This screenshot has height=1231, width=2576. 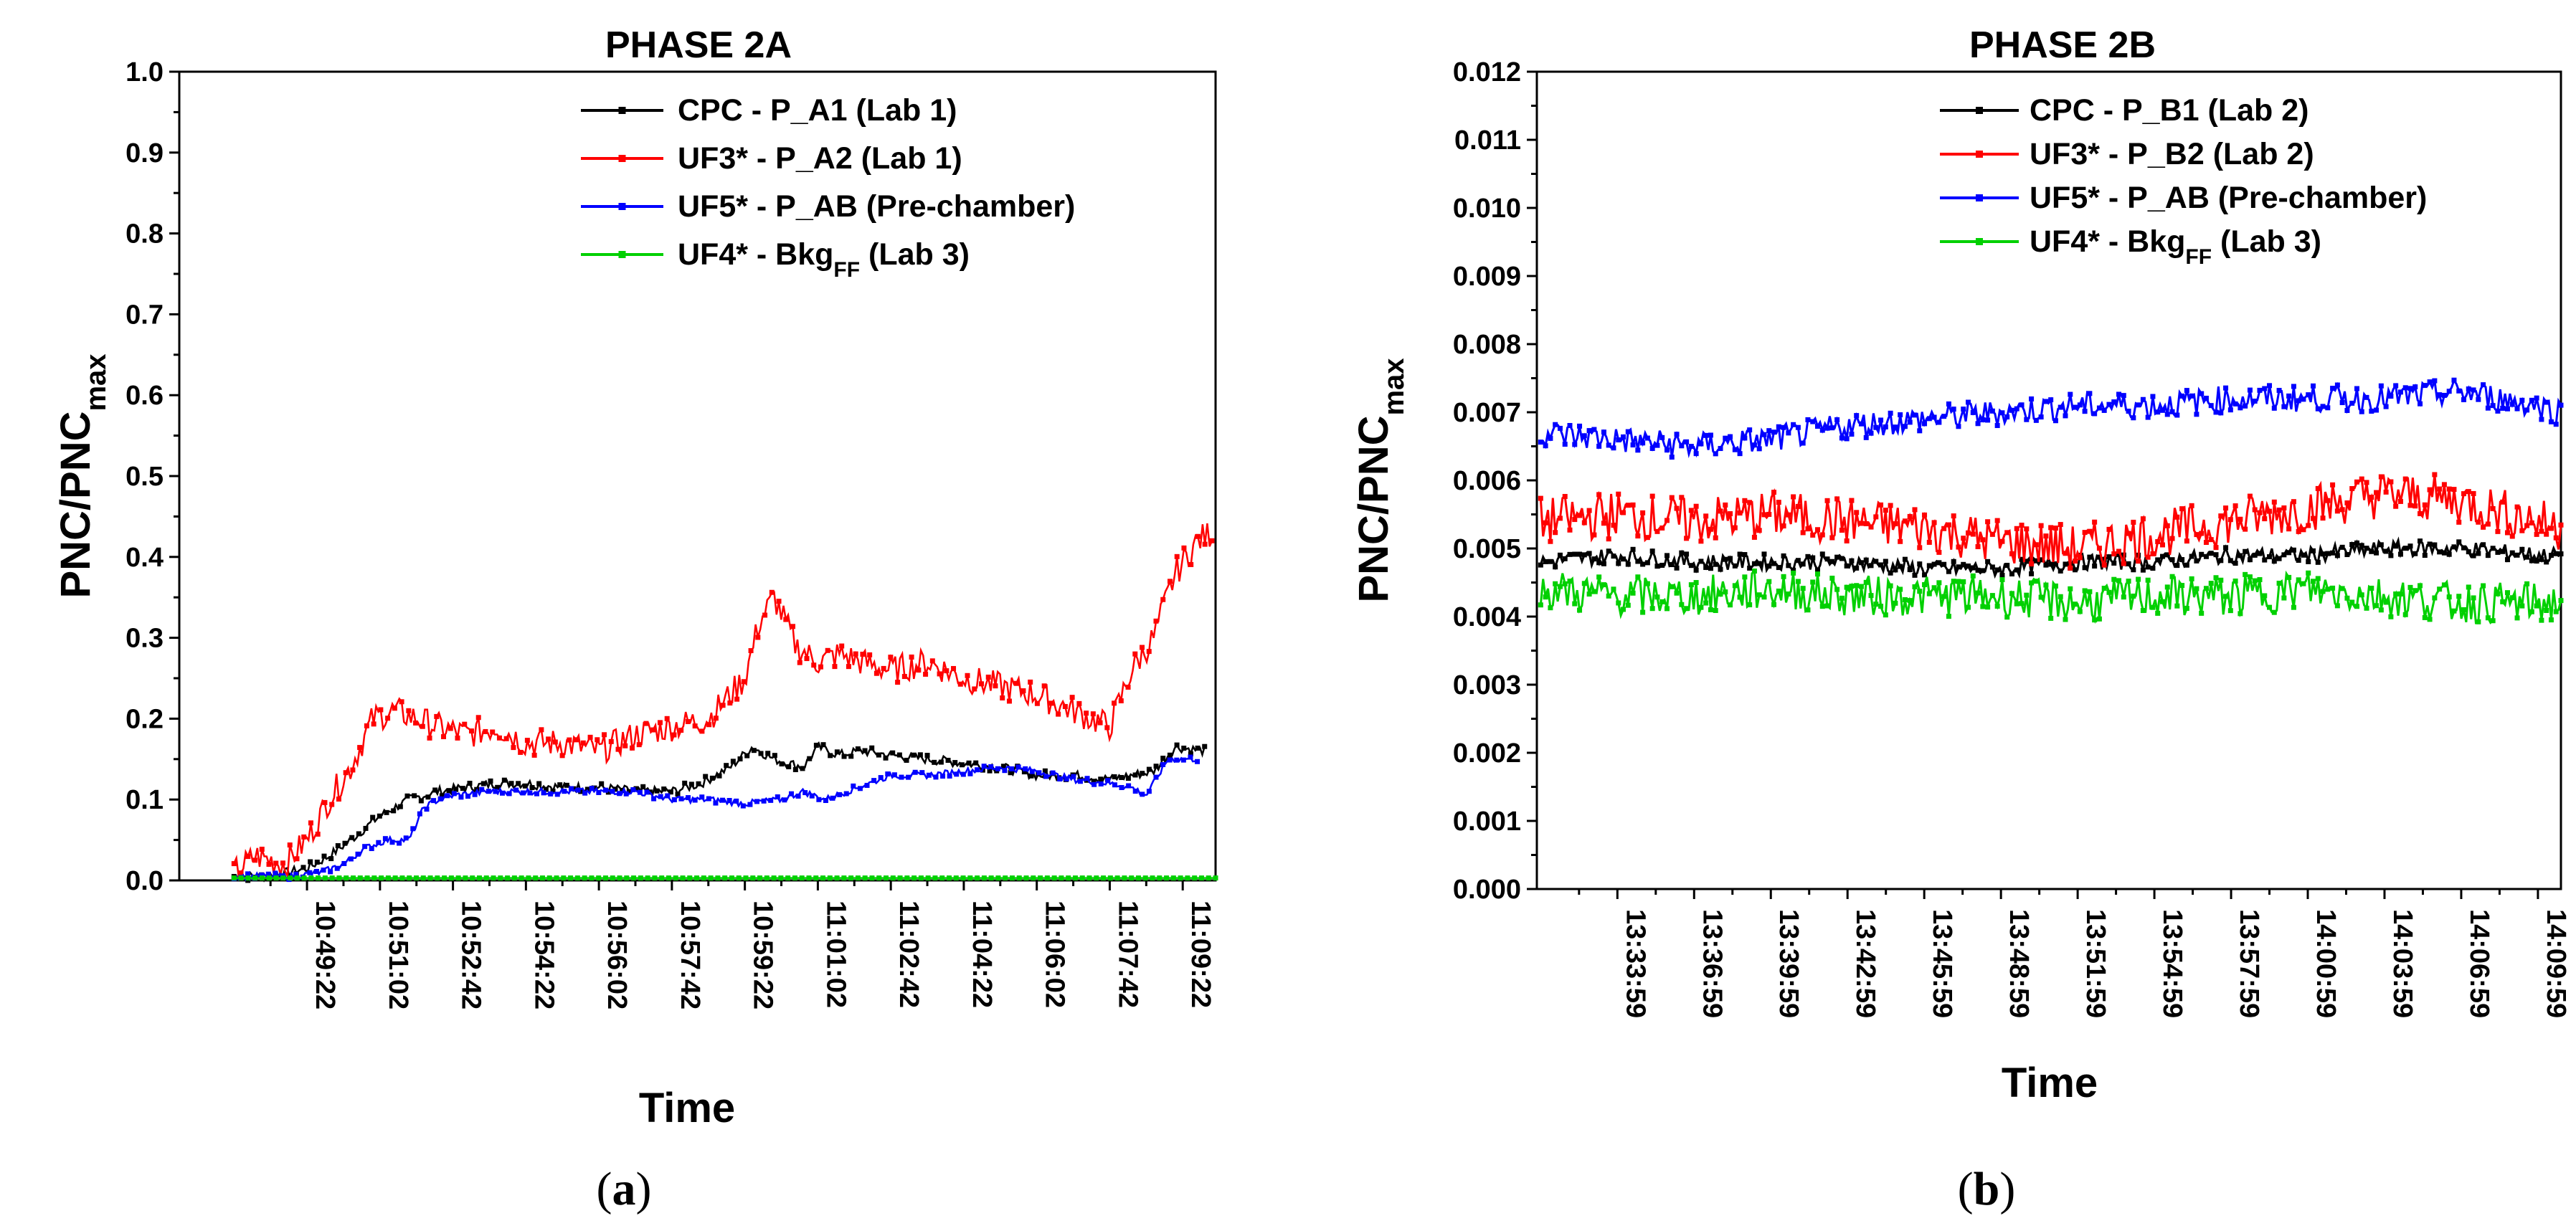 What do you see at coordinates (1487, 140) in the screenshot?
I see `y-tick-label: 0.011` at bounding box center [1487, 140].